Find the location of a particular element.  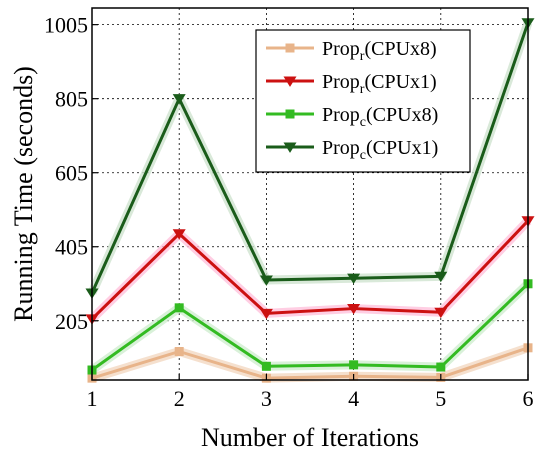

y-tick-label: 405 is located at coordinates (71, 247).